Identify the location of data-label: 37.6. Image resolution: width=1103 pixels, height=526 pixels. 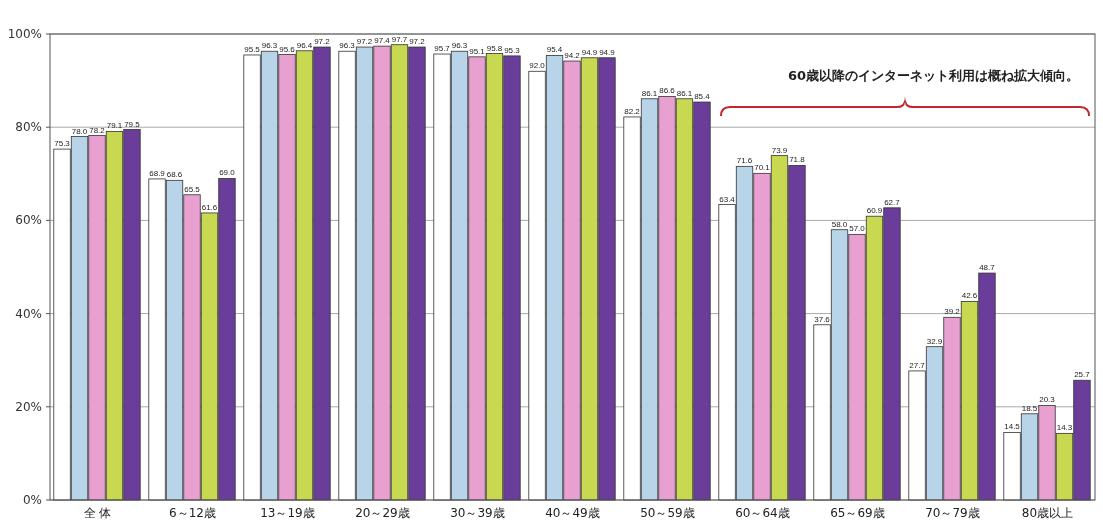
(822, 319).